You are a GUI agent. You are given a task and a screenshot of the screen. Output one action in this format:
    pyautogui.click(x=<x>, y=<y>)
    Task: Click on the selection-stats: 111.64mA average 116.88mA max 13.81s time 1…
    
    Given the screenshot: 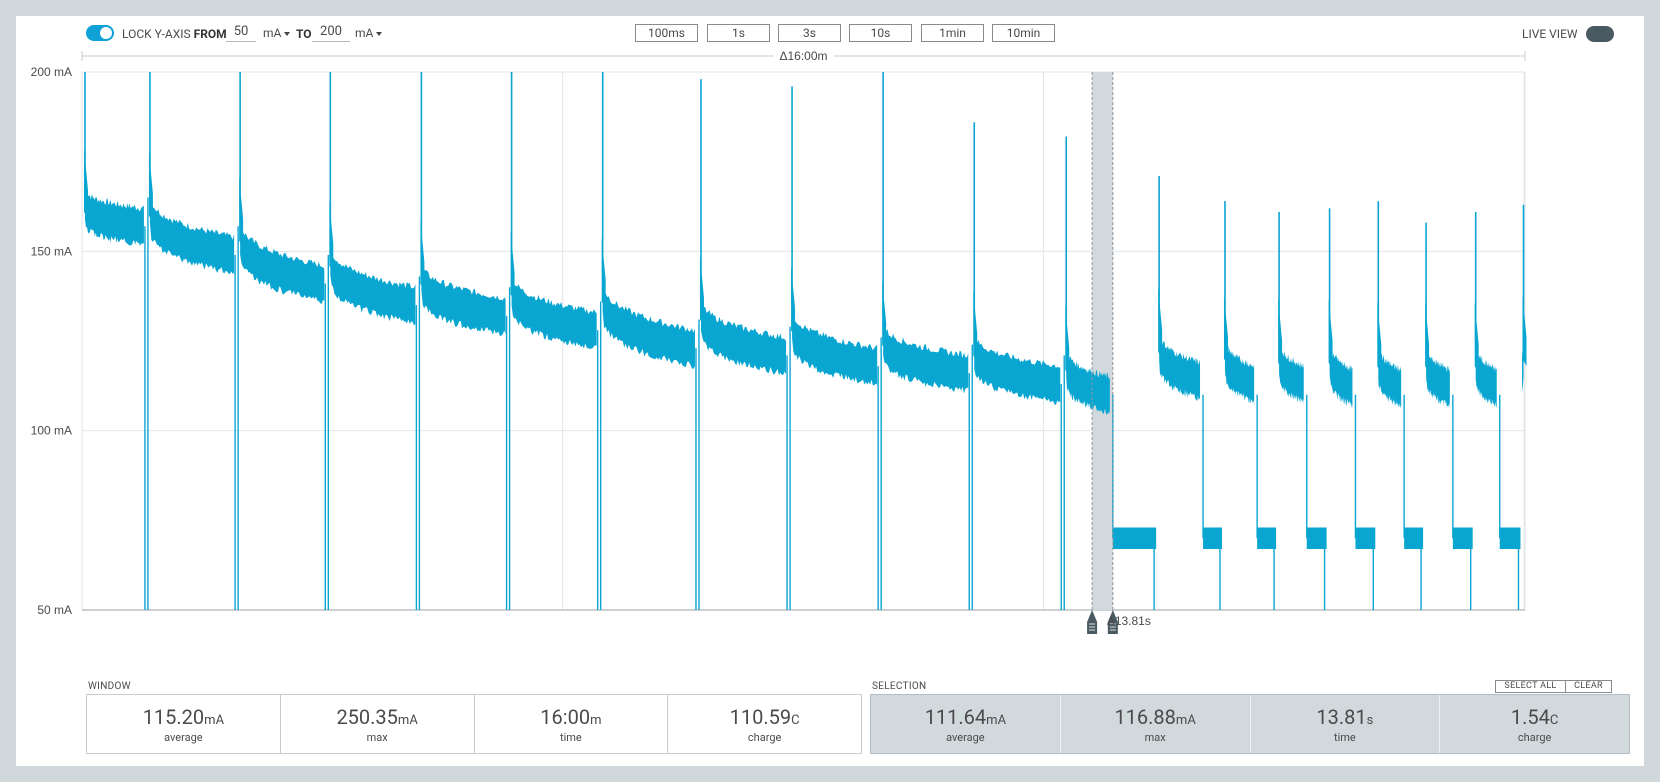 What is the action you would take?
    pyautogui.click(x=1250, y=724)
    